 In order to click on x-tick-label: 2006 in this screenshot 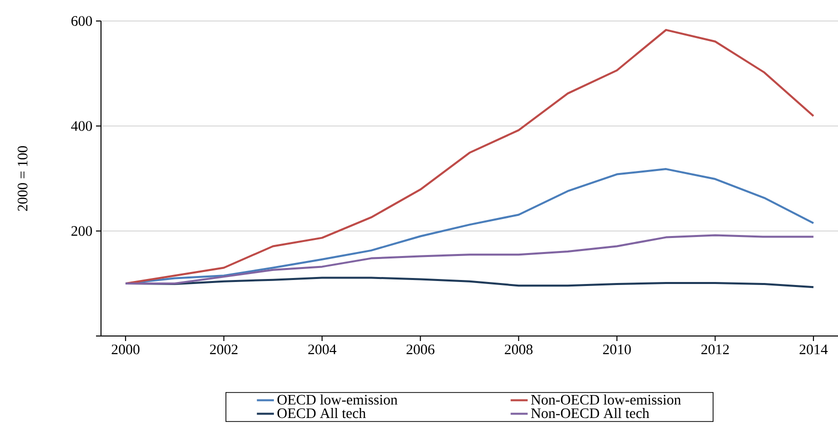, I will do `click(420, 349)`.